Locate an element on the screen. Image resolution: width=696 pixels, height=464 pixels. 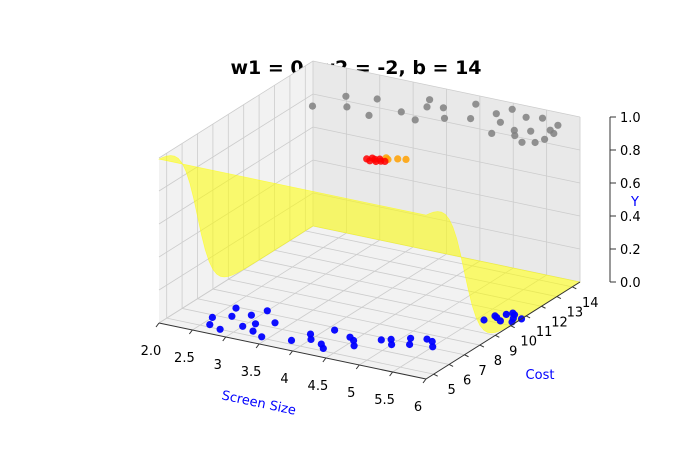
z-tick-label: 0.8 is located at coordinates (630, 151).